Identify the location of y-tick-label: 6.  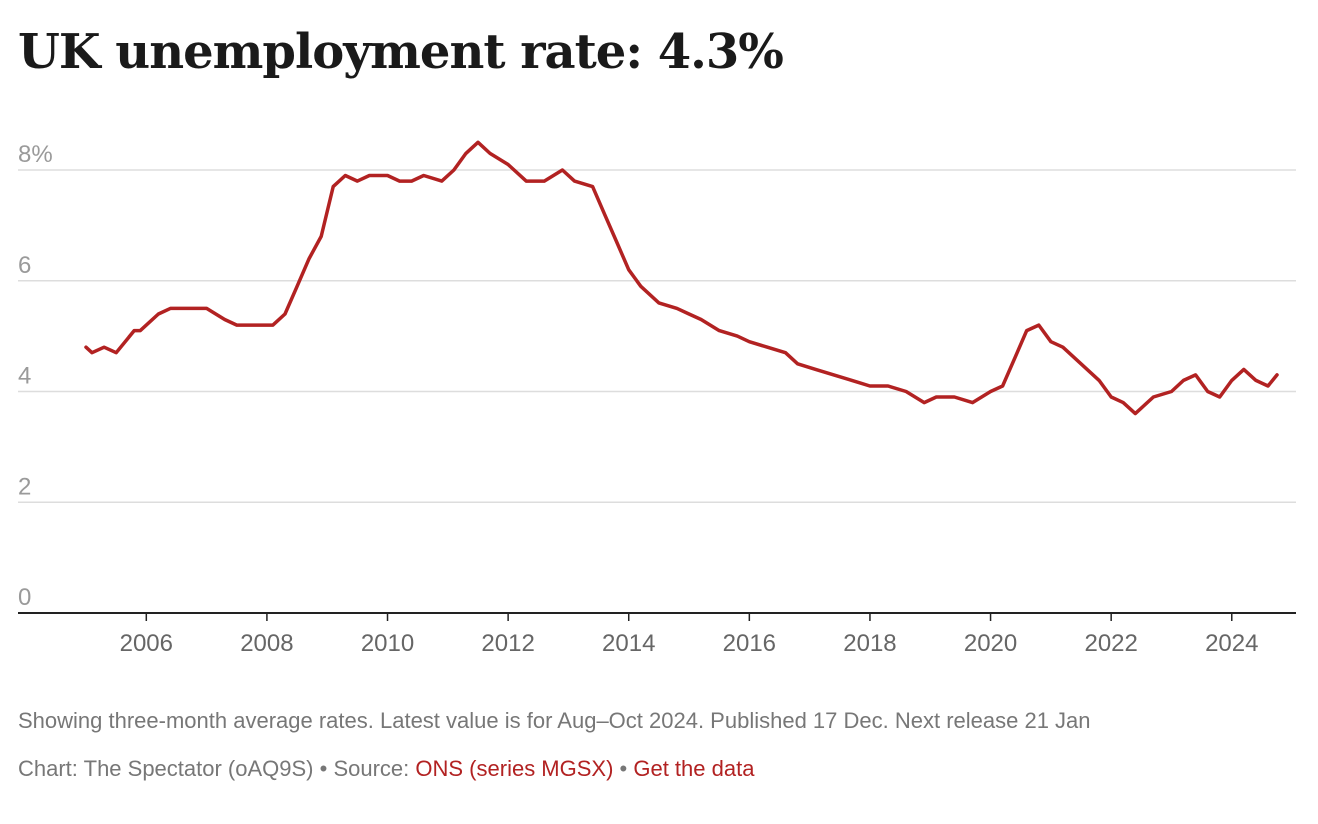
(24, 265).